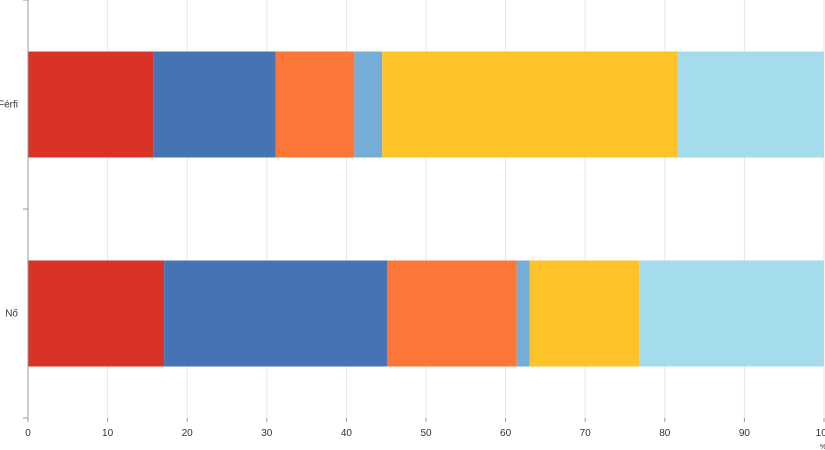 The image size is (825, 450). I want to click on x-tick-label: 50, so click(426, 433).